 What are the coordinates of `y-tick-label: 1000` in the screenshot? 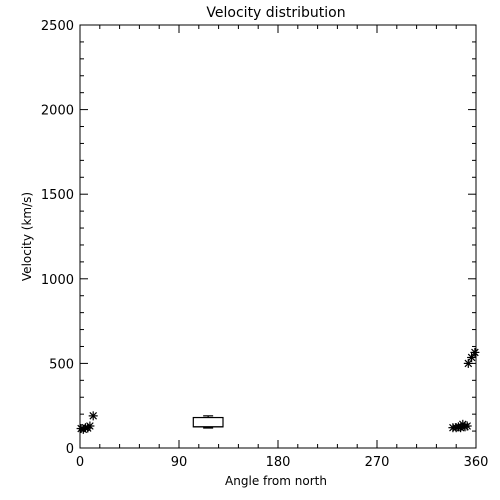 It's located at (57, 280).